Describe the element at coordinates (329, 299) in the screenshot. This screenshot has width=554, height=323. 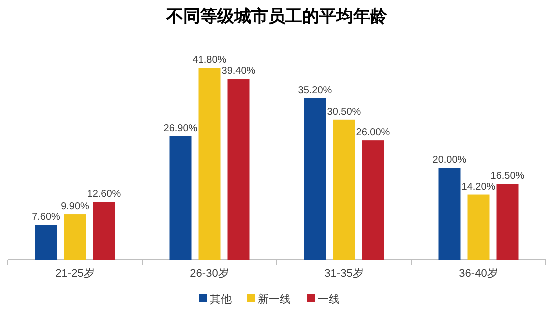
I see `legend-label: 一线` at that location.